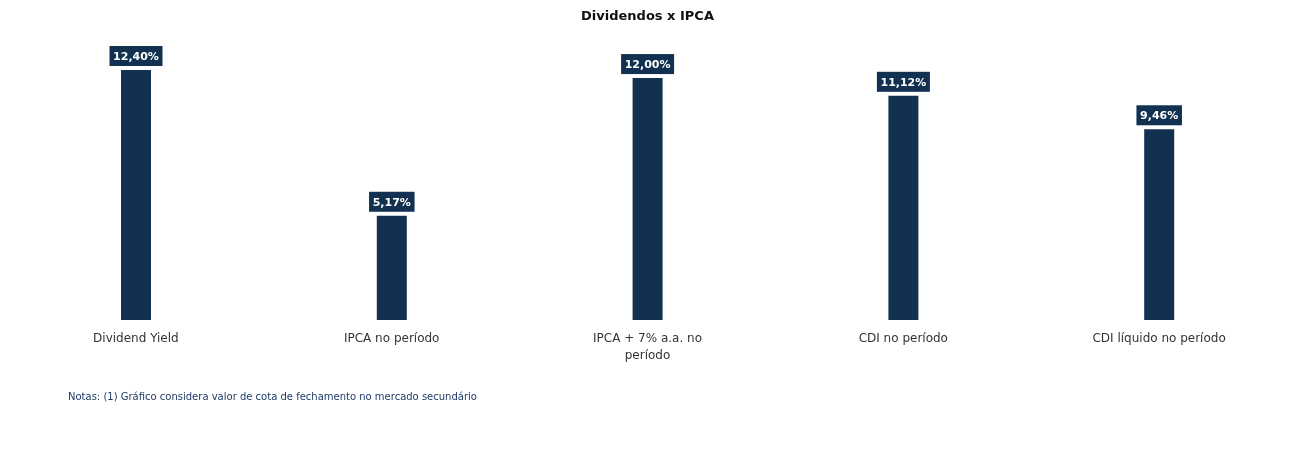 This screenshot has height=451, width=1295. I want to click on data-label: 9,46%, so click(1159, 116).